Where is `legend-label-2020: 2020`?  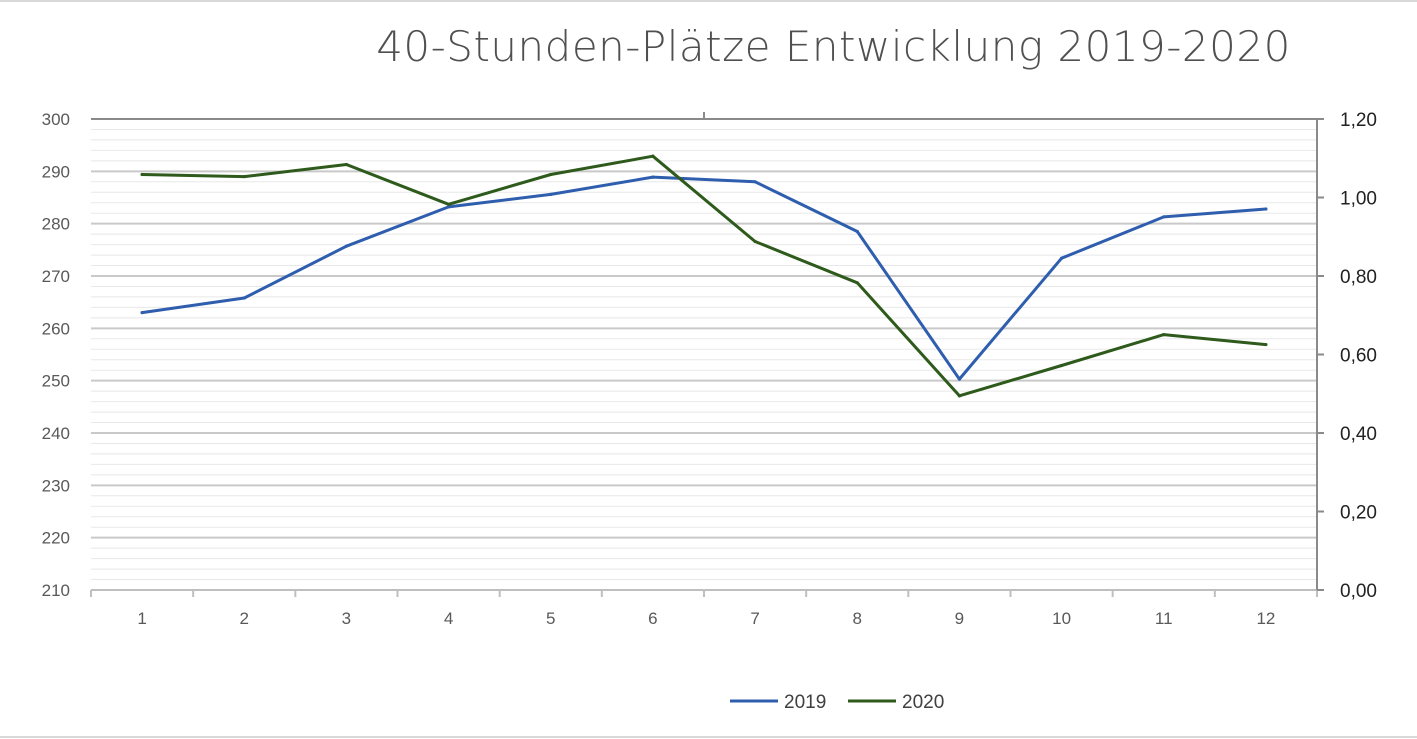
legend-label-2020: 2020 is located at coordinates (923, 702).